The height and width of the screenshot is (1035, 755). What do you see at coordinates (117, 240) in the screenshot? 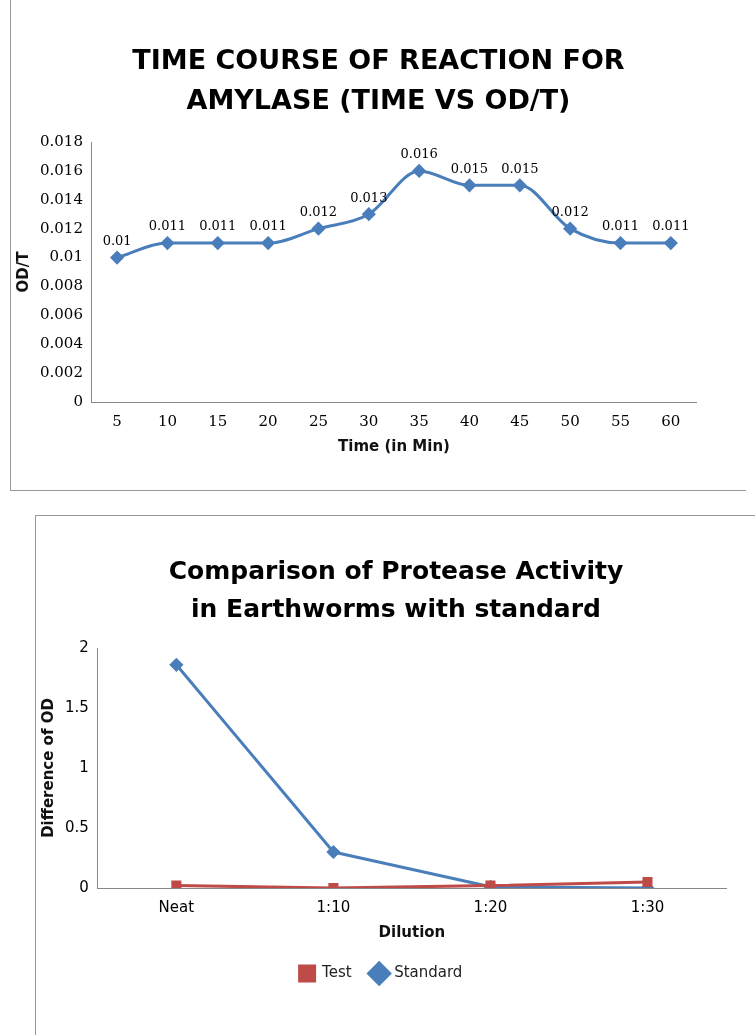
I see `data-label: 0.01` at bounding box center [117, 240].